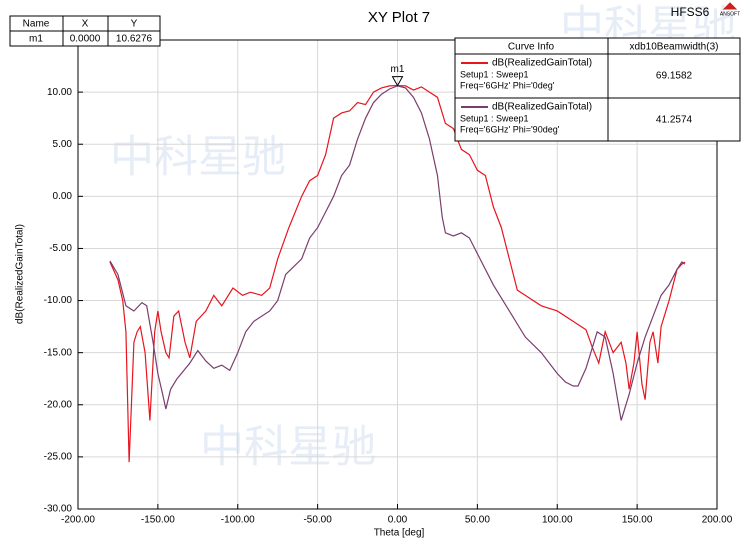  What do you see at coordinates (85, 31) in the screenshot?
I see `marker-table: Name X Y m1 0.0000 10.6276` at bounding box center [85, 31].